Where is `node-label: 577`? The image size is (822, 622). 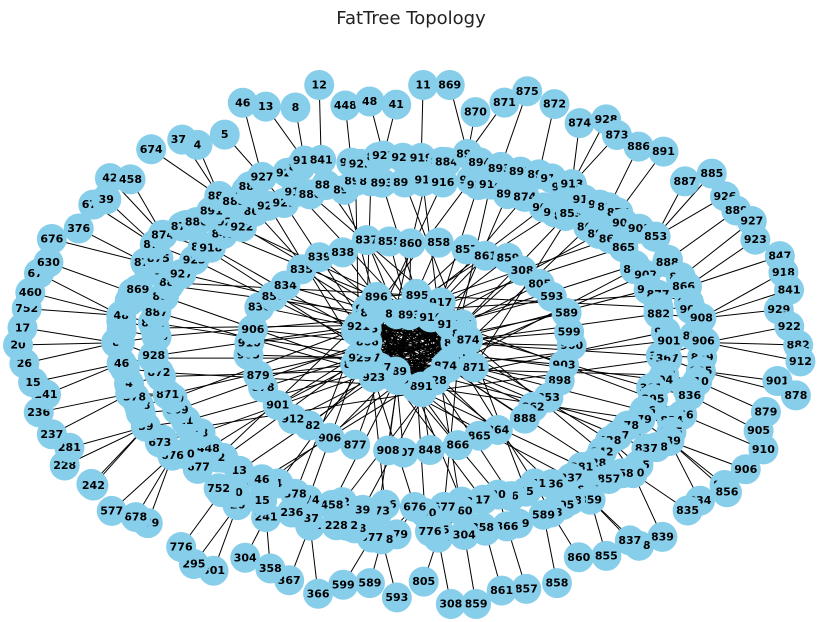 node-label: 577 is located at coordinates (111, 510).